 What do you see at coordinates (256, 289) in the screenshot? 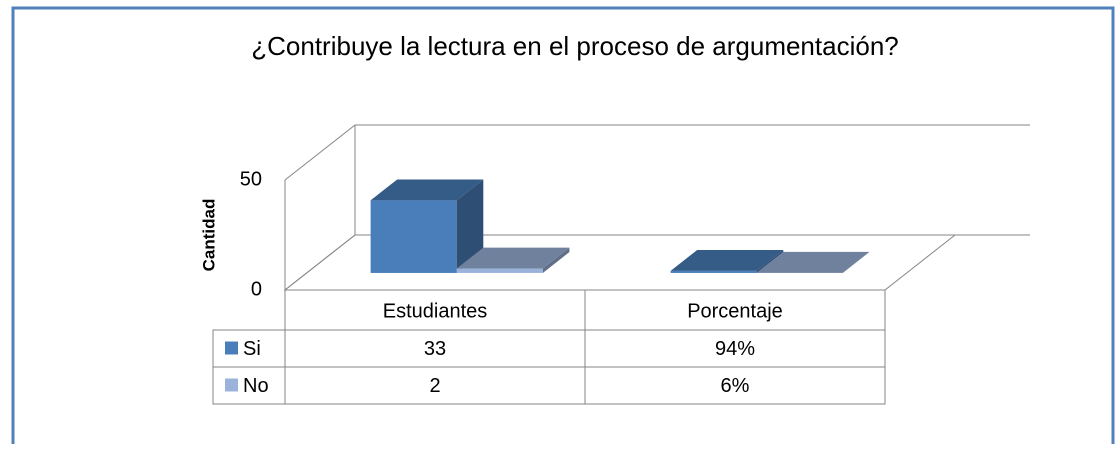
I see `y-tick-label: 0` at bounding box center [256, 289].